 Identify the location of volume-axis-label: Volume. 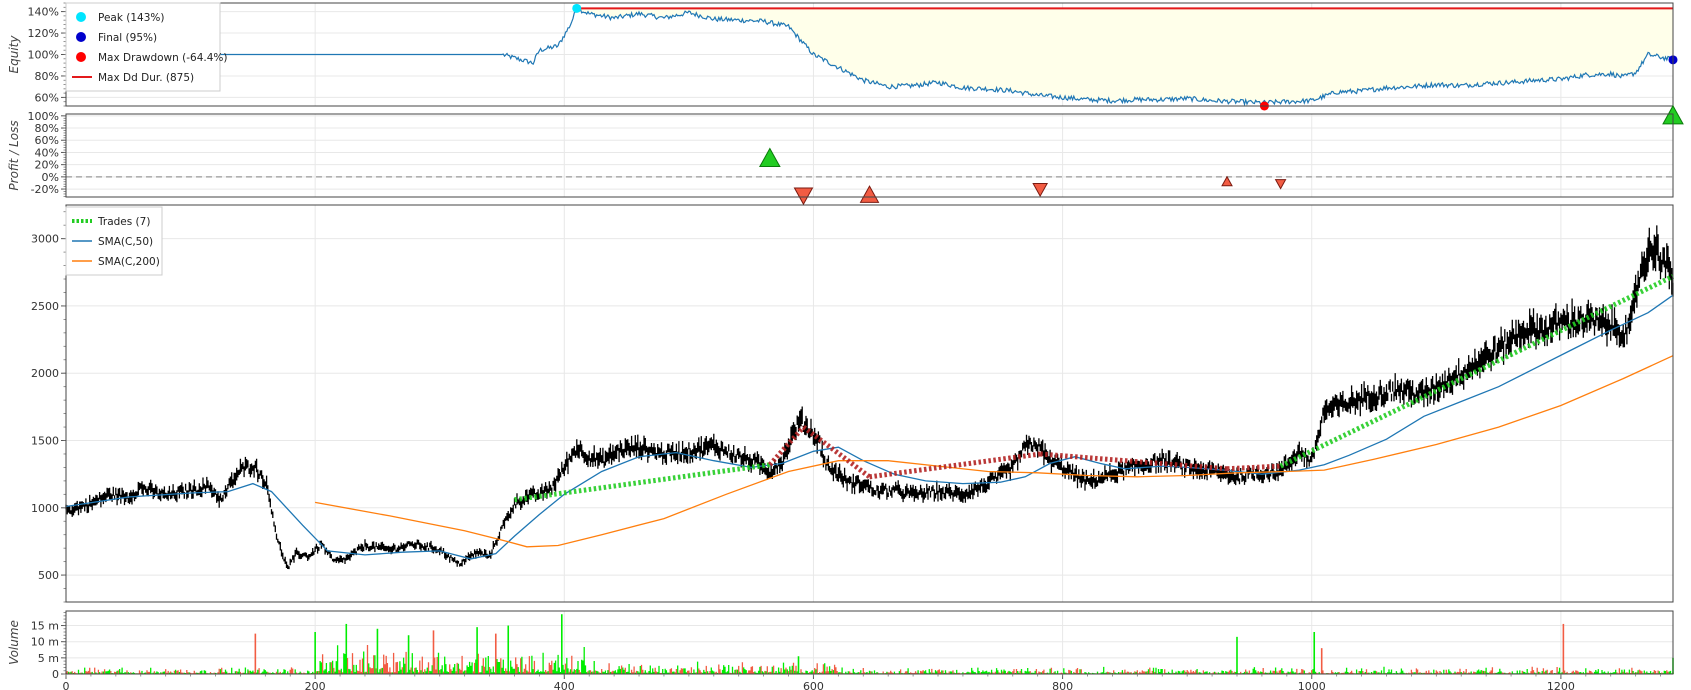
(14, 642).